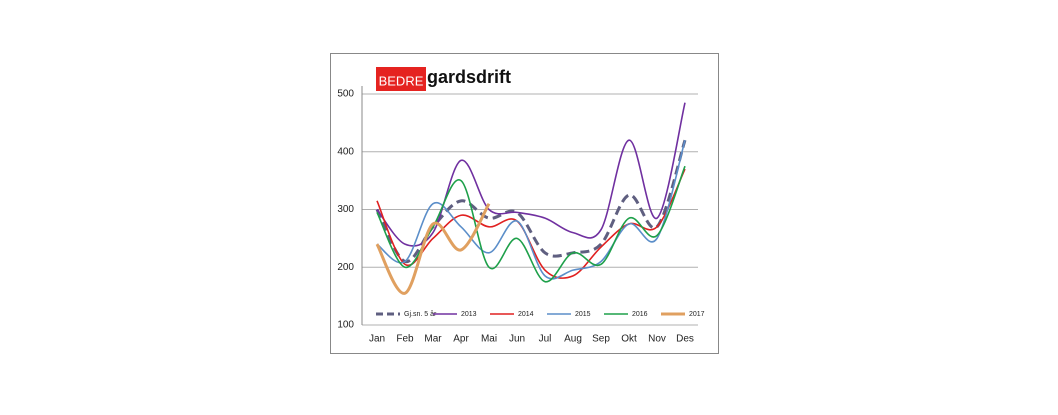 The height and width of the screenshot is (415, 1058). Describe the element at coordinates (405, 339) in the screenshot. I see `x-tick-label: Feb` at that location.